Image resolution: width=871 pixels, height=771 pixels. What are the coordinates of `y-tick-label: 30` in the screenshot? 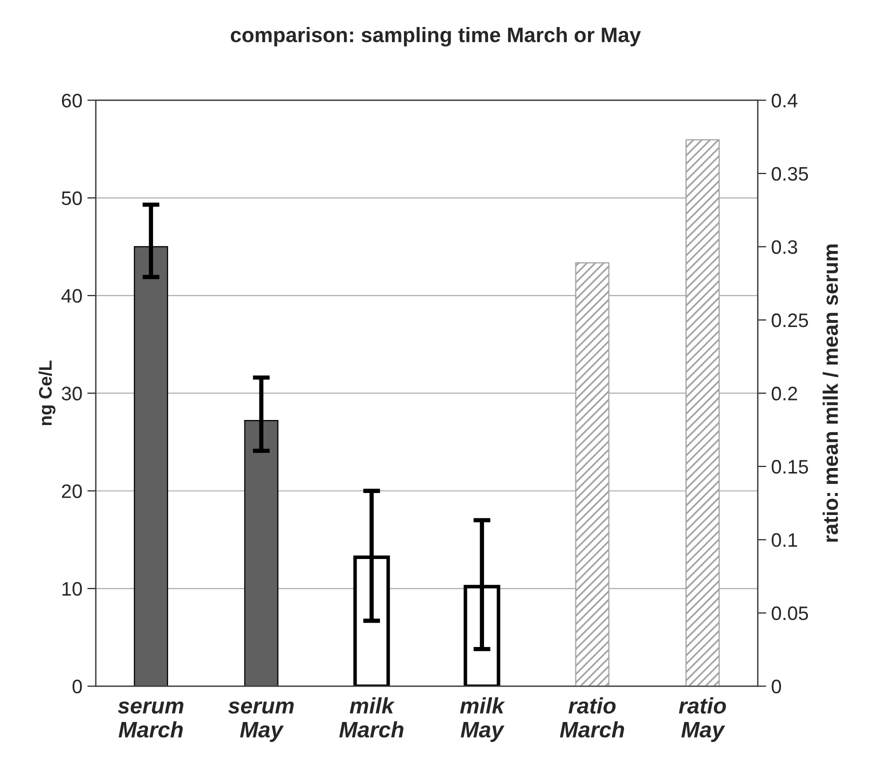 It's located at (72, 393).